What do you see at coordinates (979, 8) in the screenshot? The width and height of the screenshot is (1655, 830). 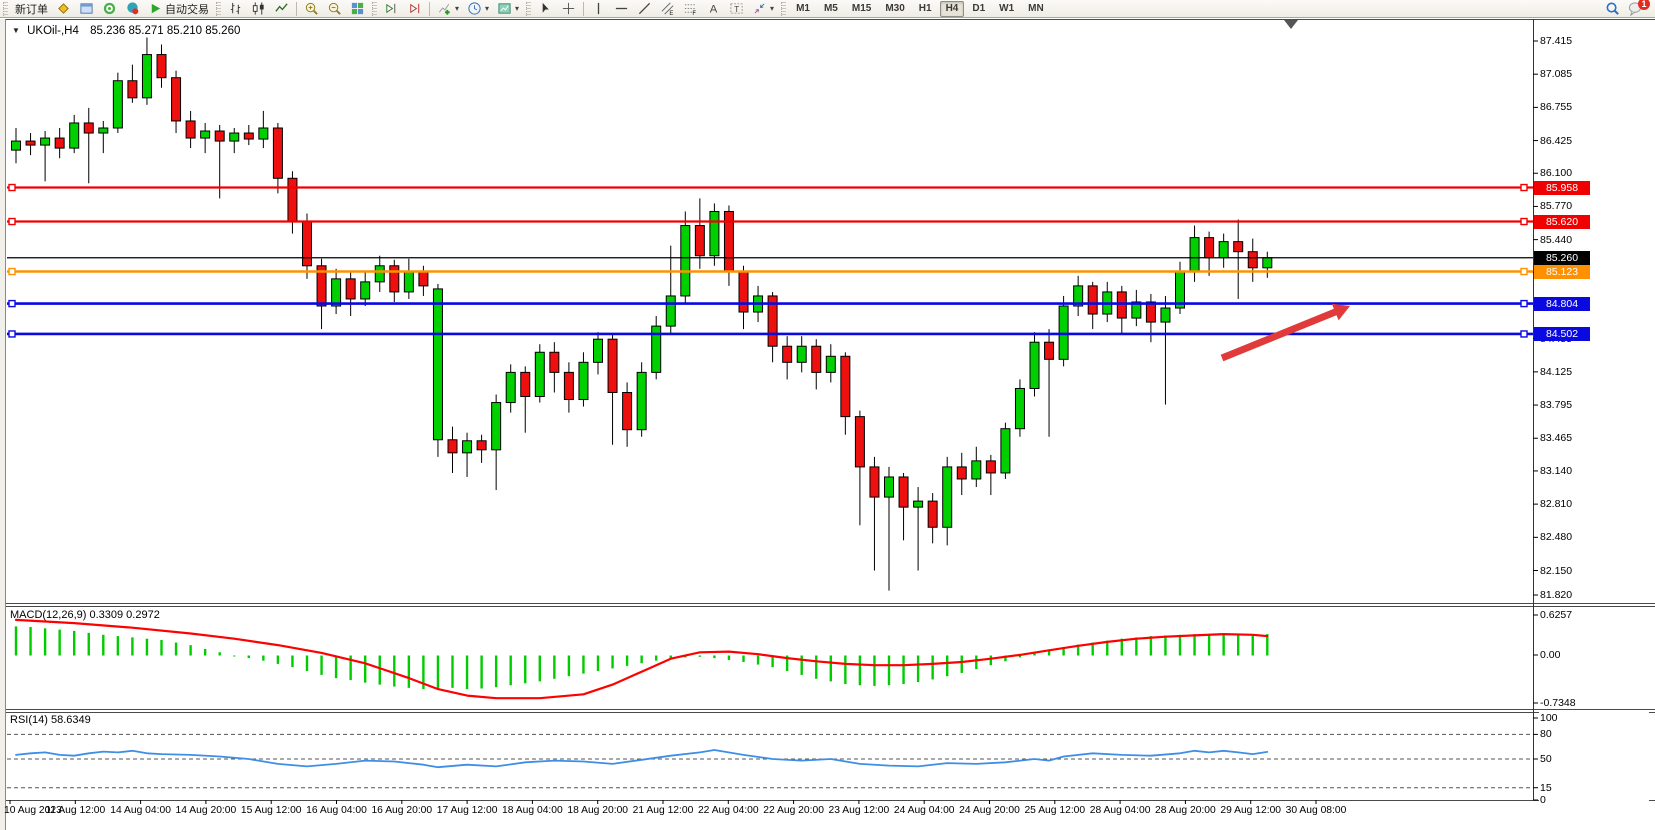 I see `timeframe-d1-button: D1` at bounding box center [979, 8].